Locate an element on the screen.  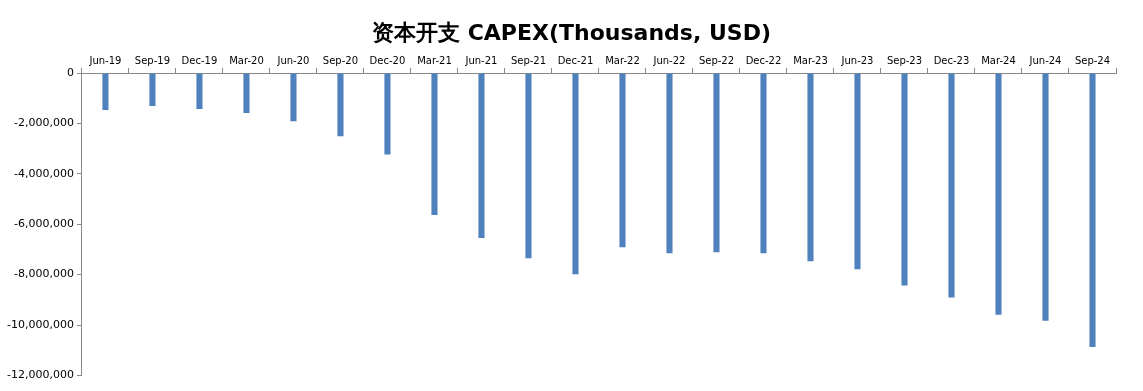
x-tick-label: Sep-19 is located at coordinates (152, 60).